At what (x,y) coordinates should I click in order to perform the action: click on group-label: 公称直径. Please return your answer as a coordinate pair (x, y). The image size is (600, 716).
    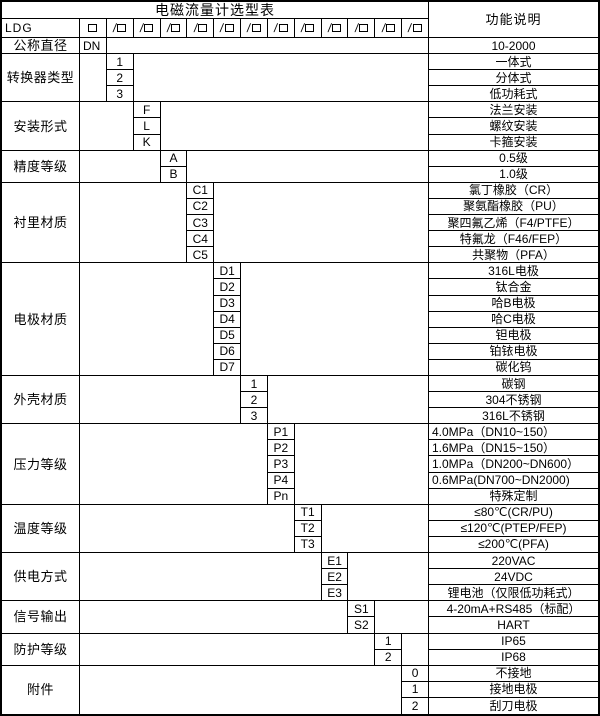
    Looking at the image, I should click on (41, 46).